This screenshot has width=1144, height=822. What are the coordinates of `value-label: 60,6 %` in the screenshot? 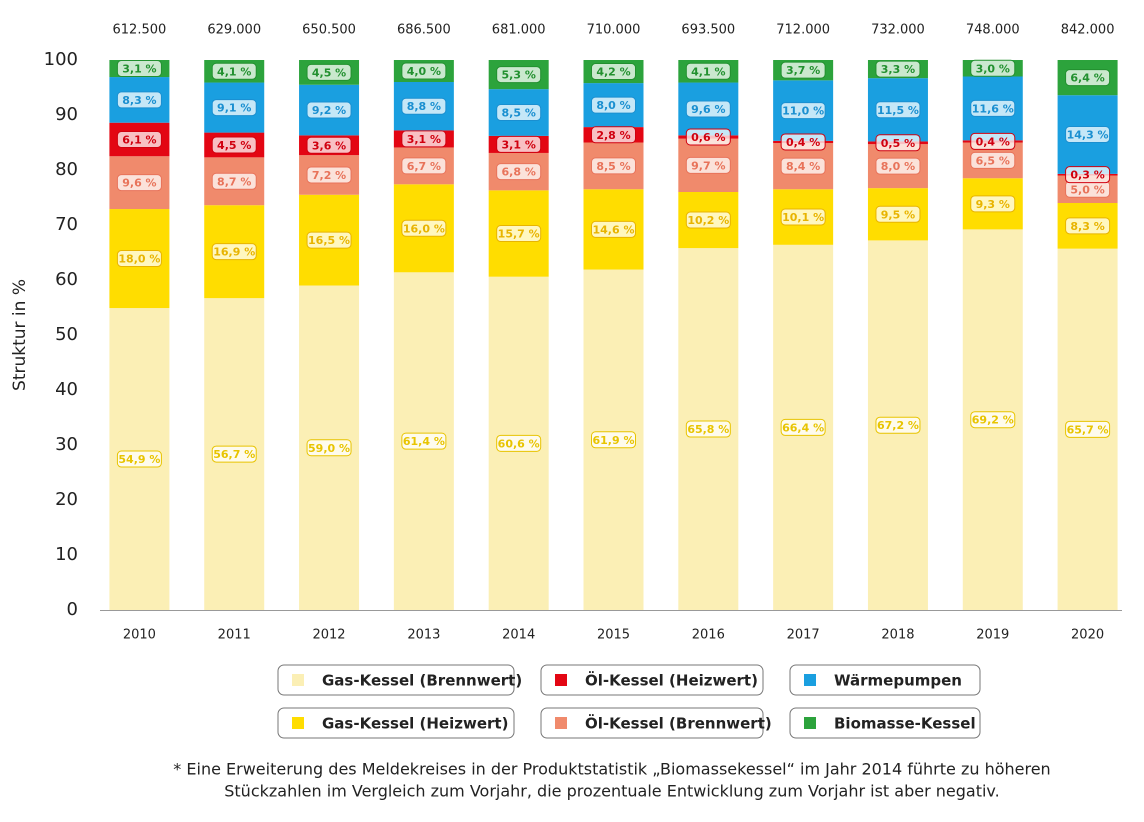 It's located at (519, 443).